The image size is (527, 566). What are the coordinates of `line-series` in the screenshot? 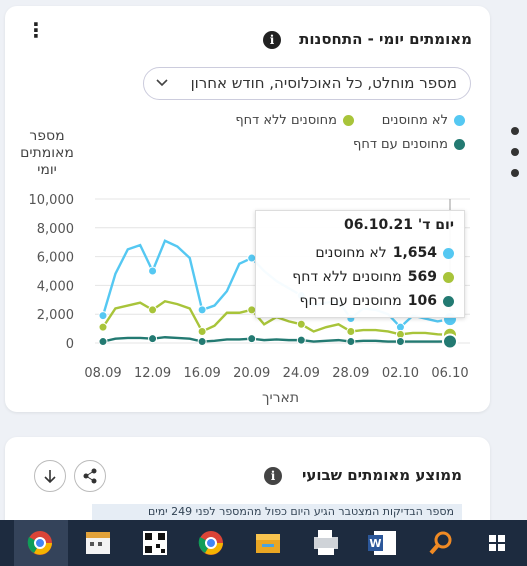 It's located at (276, 339).